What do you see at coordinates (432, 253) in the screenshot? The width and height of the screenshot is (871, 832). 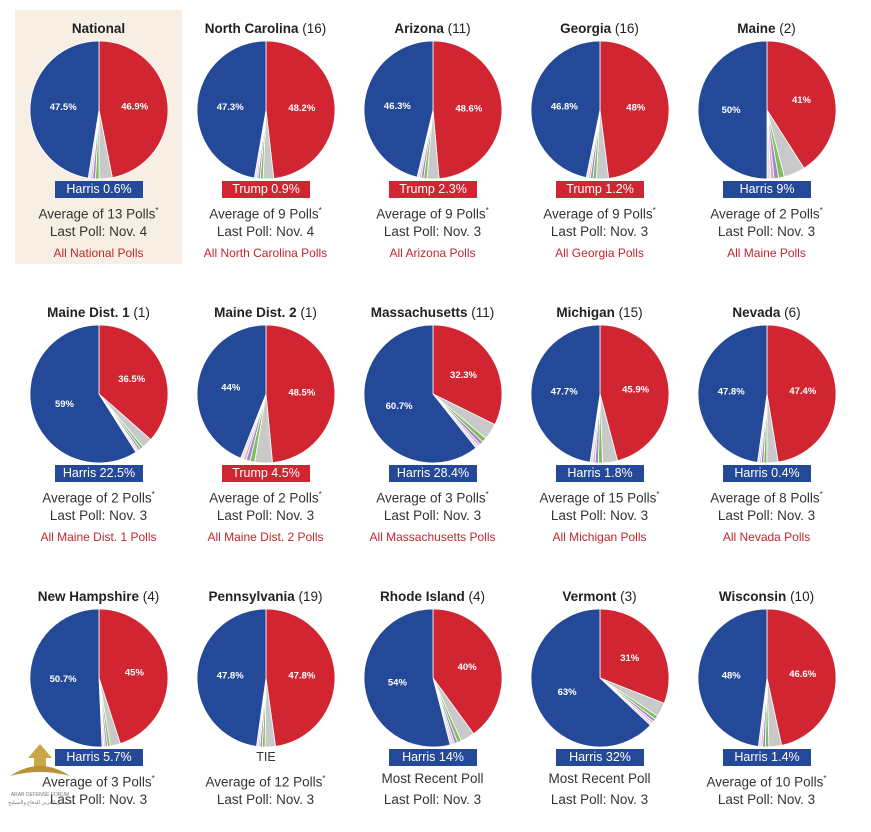 I see `all-polls-link: All Arizona Polls` at bounding box center [432, 253].